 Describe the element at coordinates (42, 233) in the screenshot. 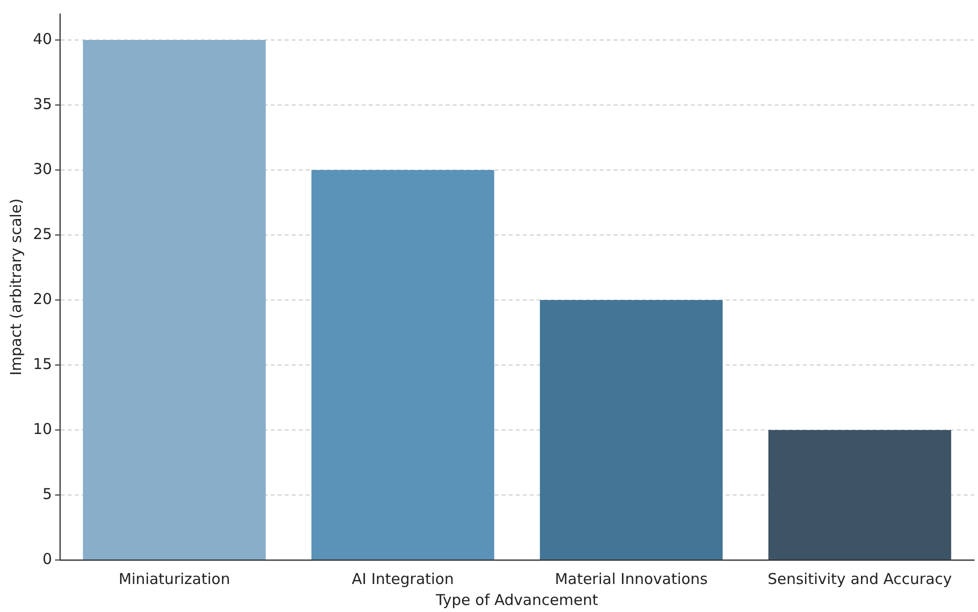

I see `y-tick-label: 25` at that location.